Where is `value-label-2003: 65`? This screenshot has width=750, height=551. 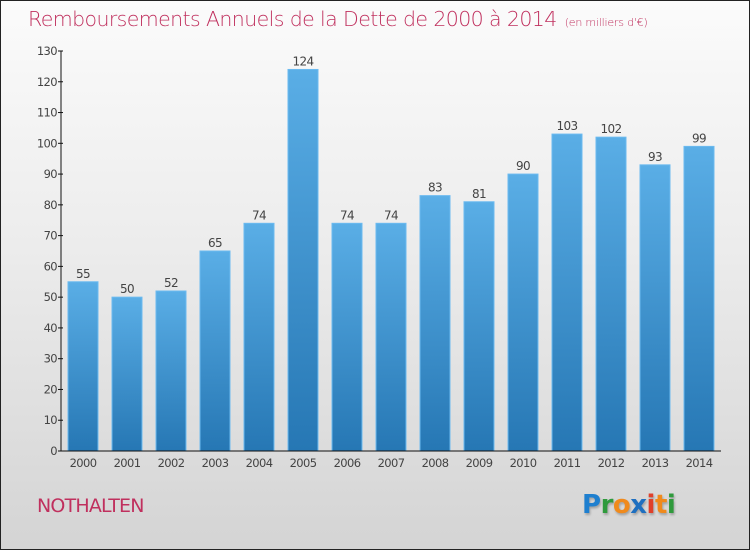
value-label-2003: 65 is located at coordinates (215, 243).